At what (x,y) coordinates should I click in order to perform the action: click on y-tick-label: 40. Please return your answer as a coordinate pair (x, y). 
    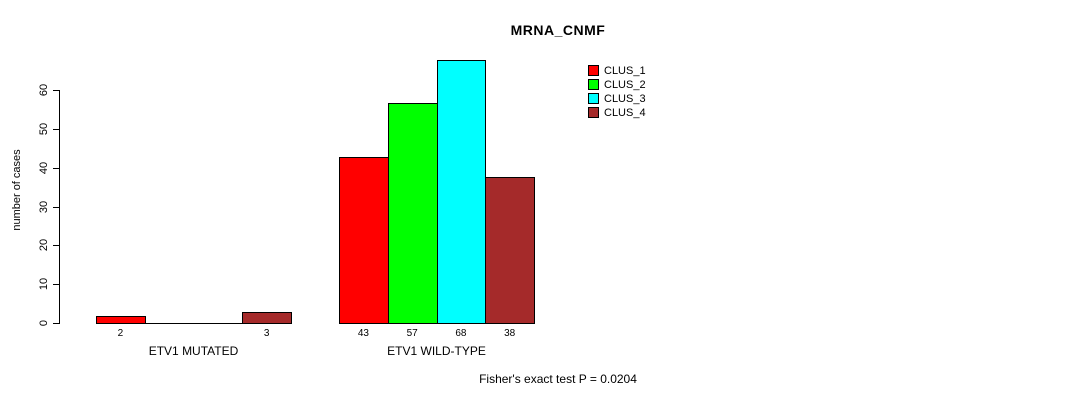
    Looking at the image, I should click on (44, 167).